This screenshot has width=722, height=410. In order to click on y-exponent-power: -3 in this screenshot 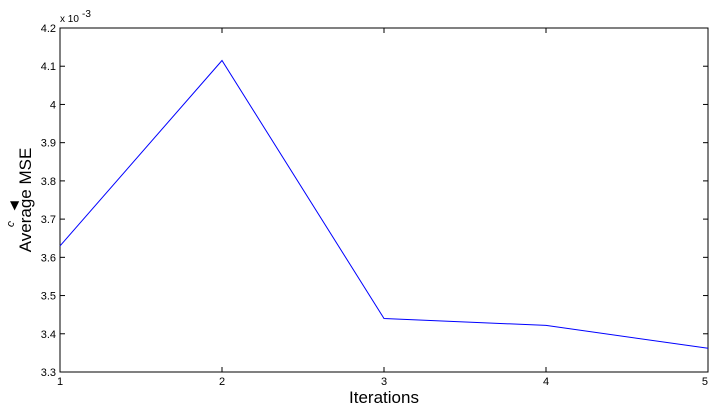, I will do `click(86, 14)`.